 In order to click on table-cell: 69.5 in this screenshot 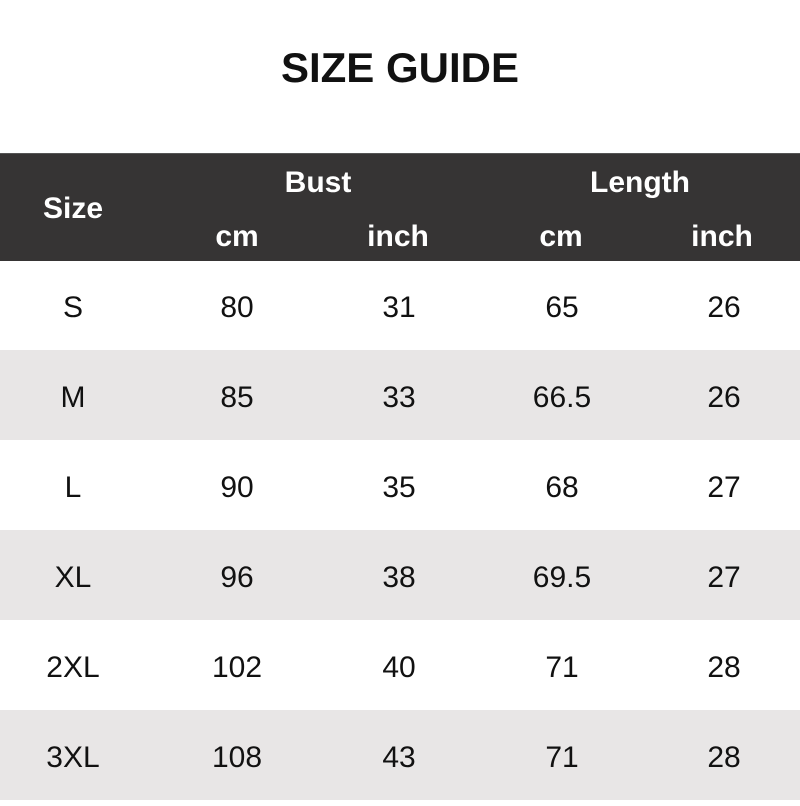, I will do `click(562, 577)`.